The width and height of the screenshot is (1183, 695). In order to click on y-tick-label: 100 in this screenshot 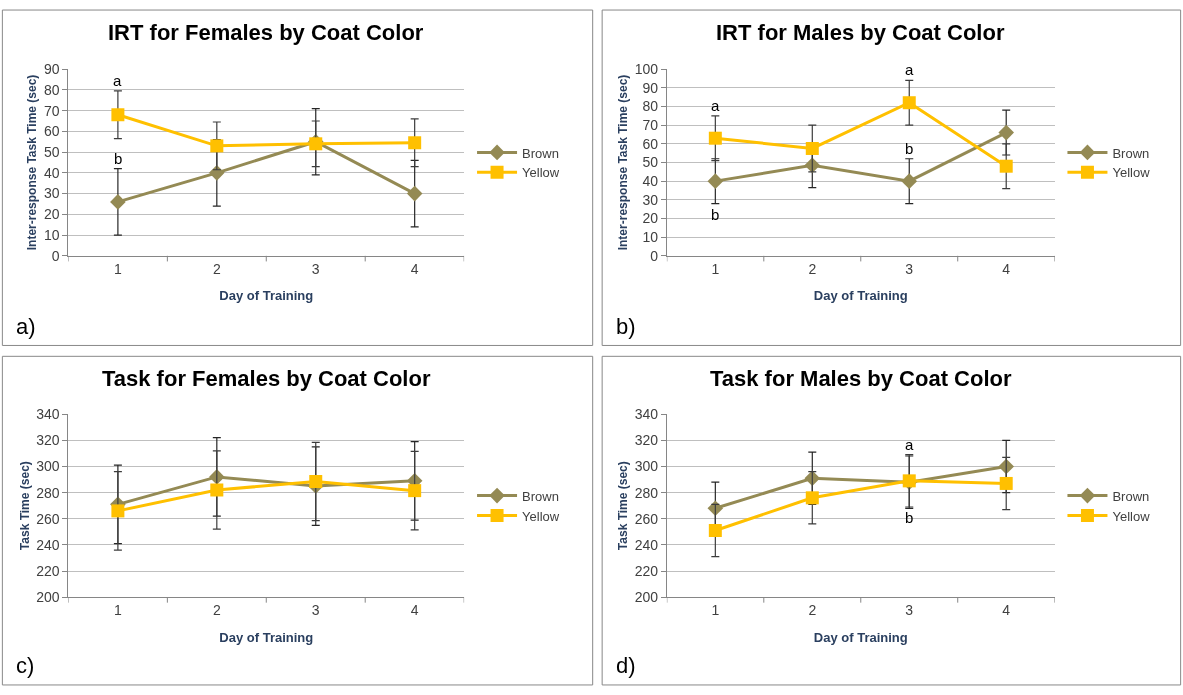, I will do `click(646, 69)`.